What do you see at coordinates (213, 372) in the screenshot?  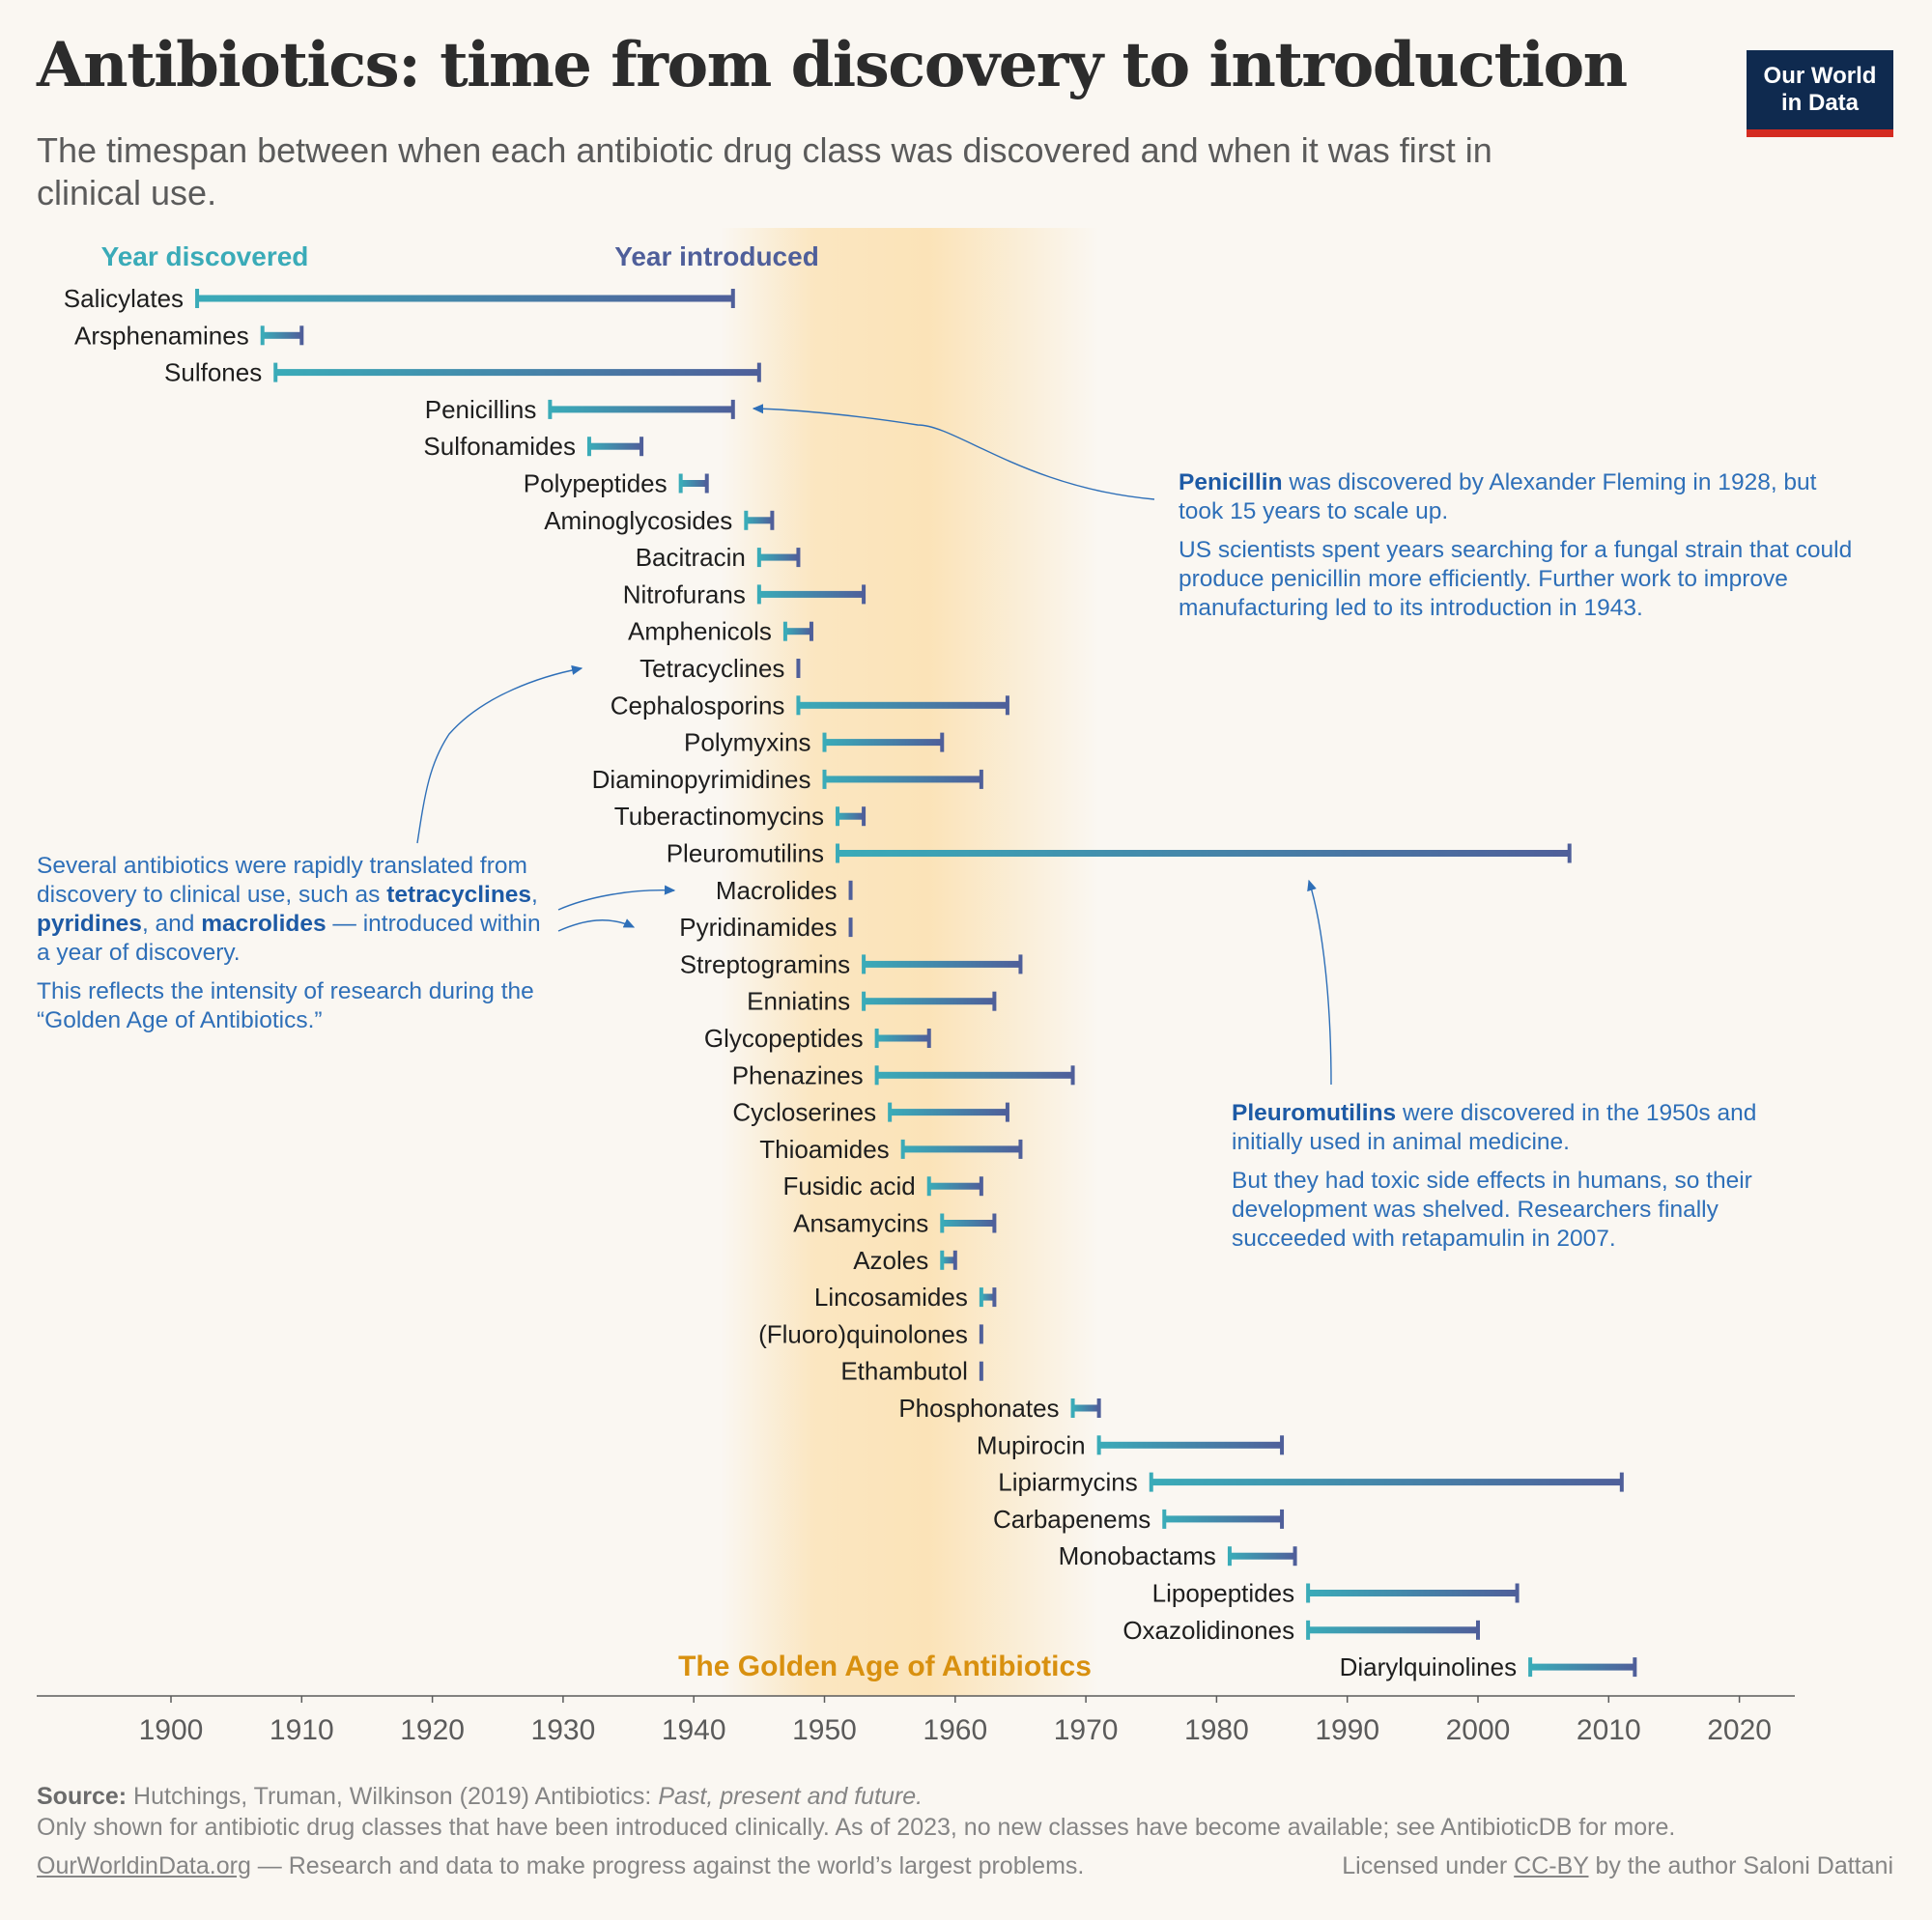 I see `row-label: Sulfones` at bounding box center [213, 372].